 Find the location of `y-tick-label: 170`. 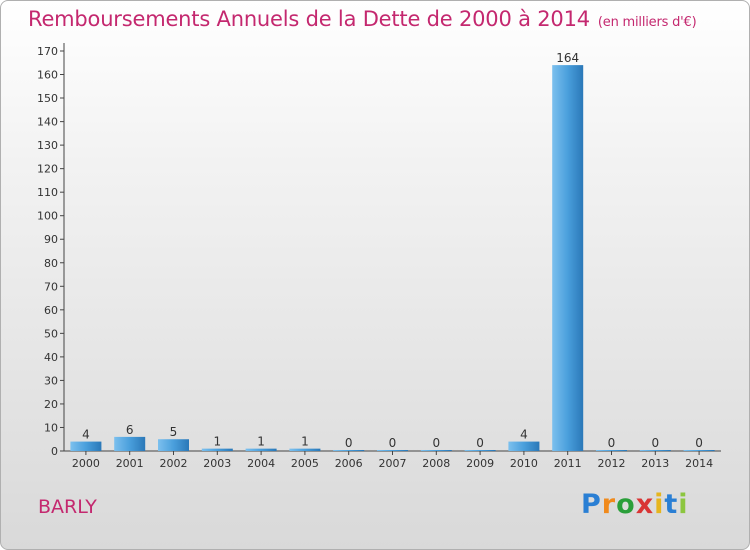

y-tick-label: 170 is located at coordinates (47, 51).